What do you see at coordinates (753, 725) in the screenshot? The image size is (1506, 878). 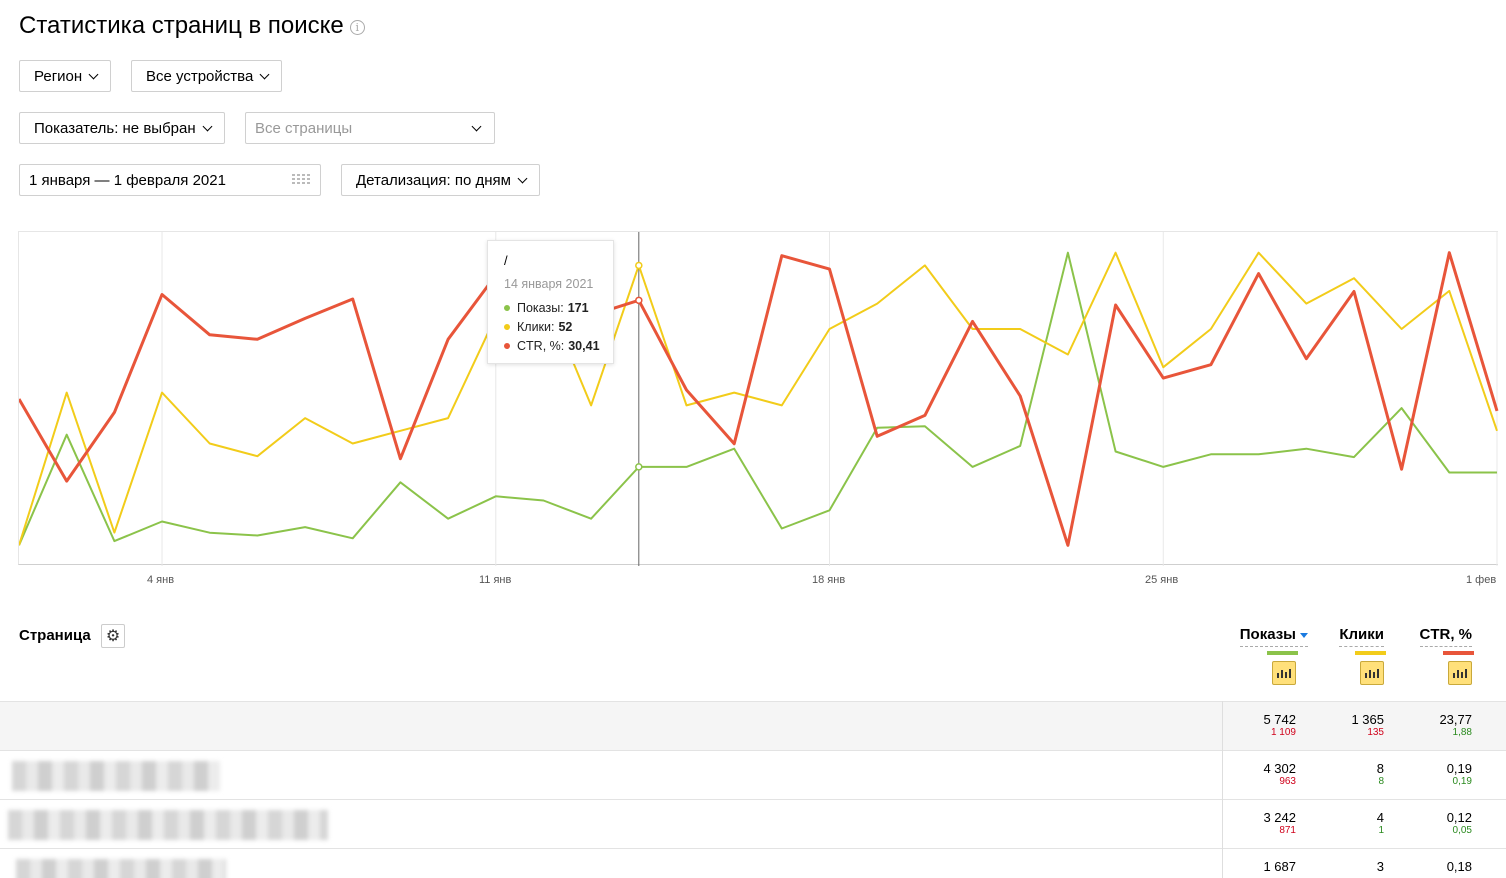 I see `table-total-row` at bounding box center [753, 725].